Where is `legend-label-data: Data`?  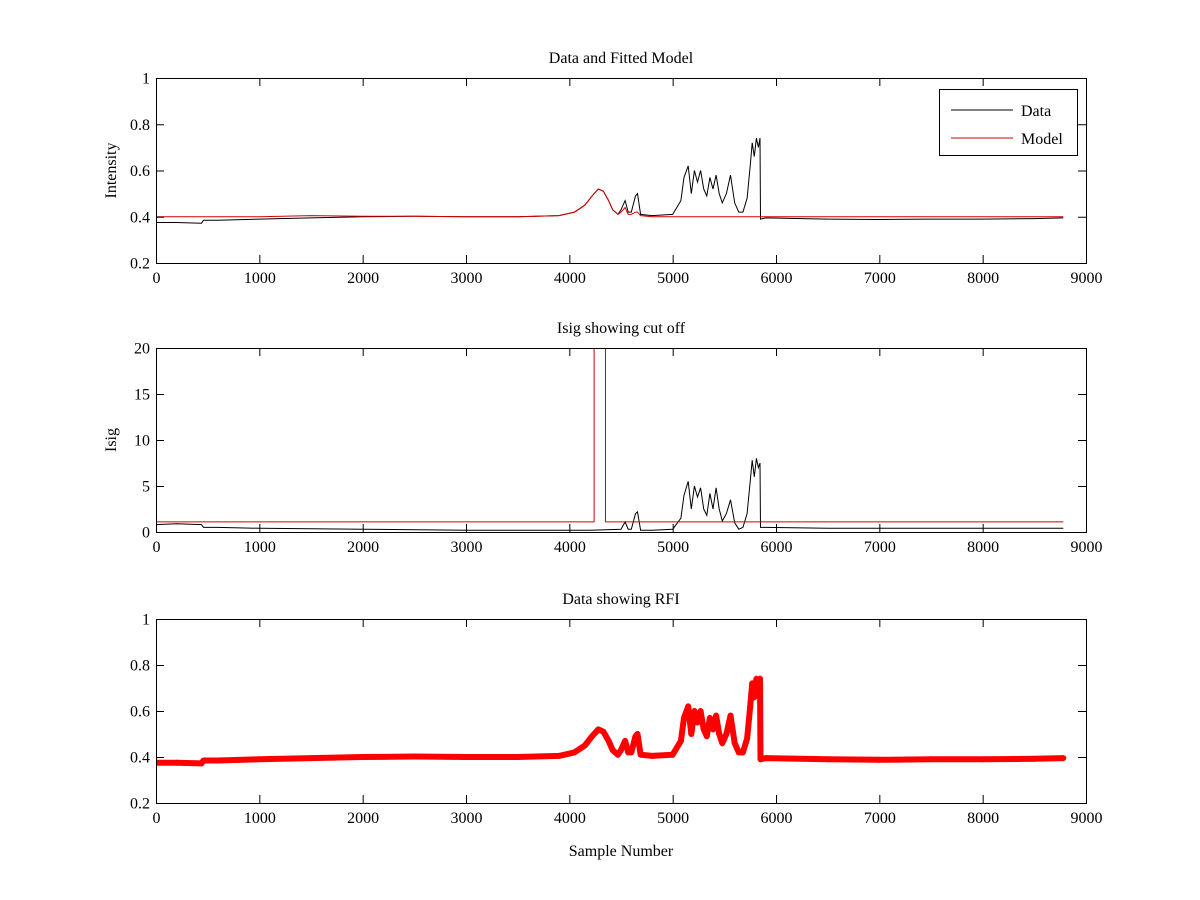 legend-label-data: Data is located at coordinates (1036, 111).